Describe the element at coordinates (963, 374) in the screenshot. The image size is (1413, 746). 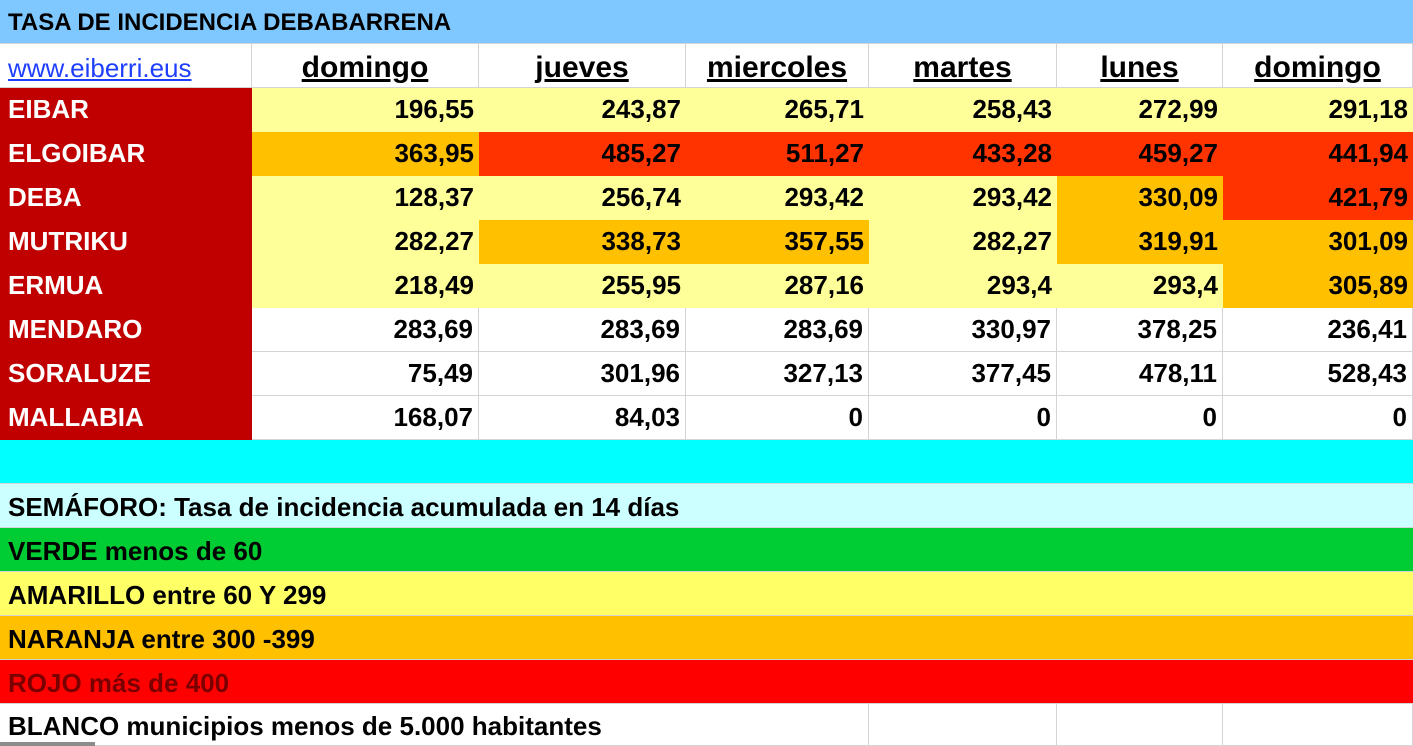
I see `incidence-value: 377,45` at that location.